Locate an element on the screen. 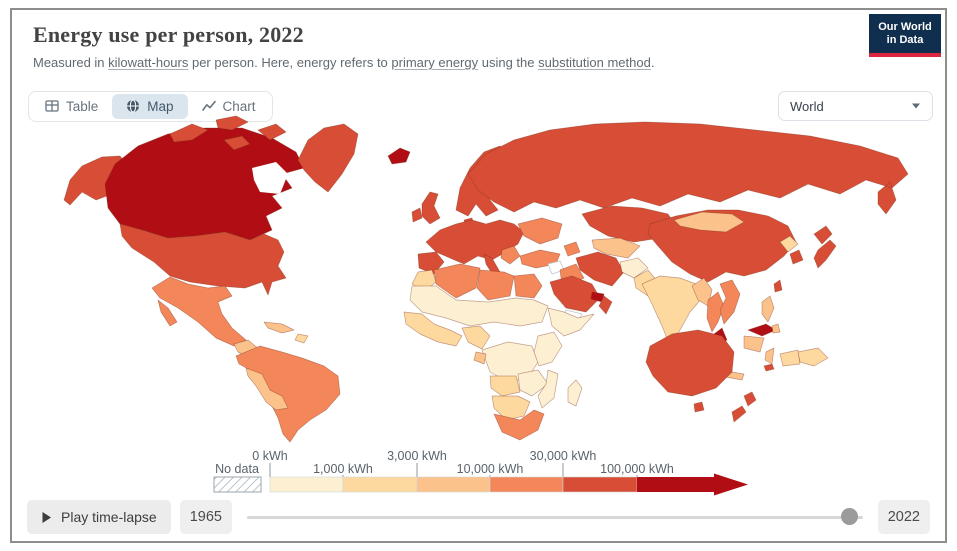  map-region-iran is located at coordinates (600, 269).